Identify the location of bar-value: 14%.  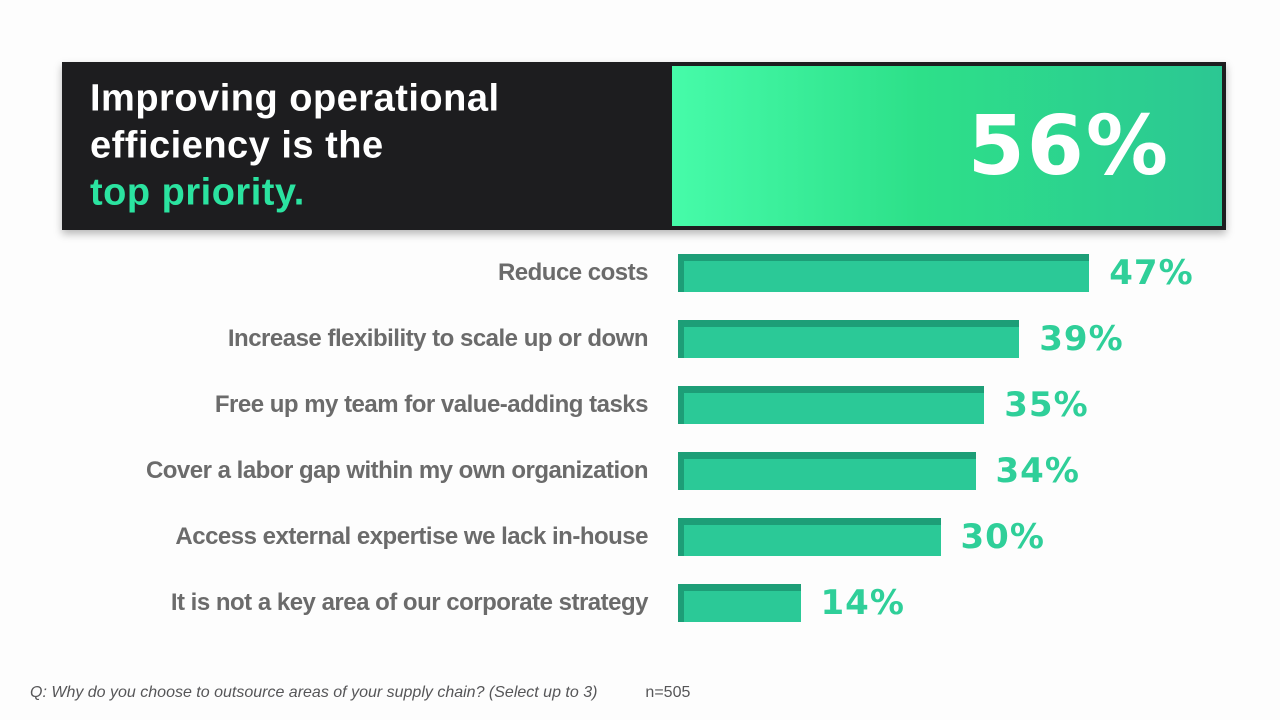
(862, 603).